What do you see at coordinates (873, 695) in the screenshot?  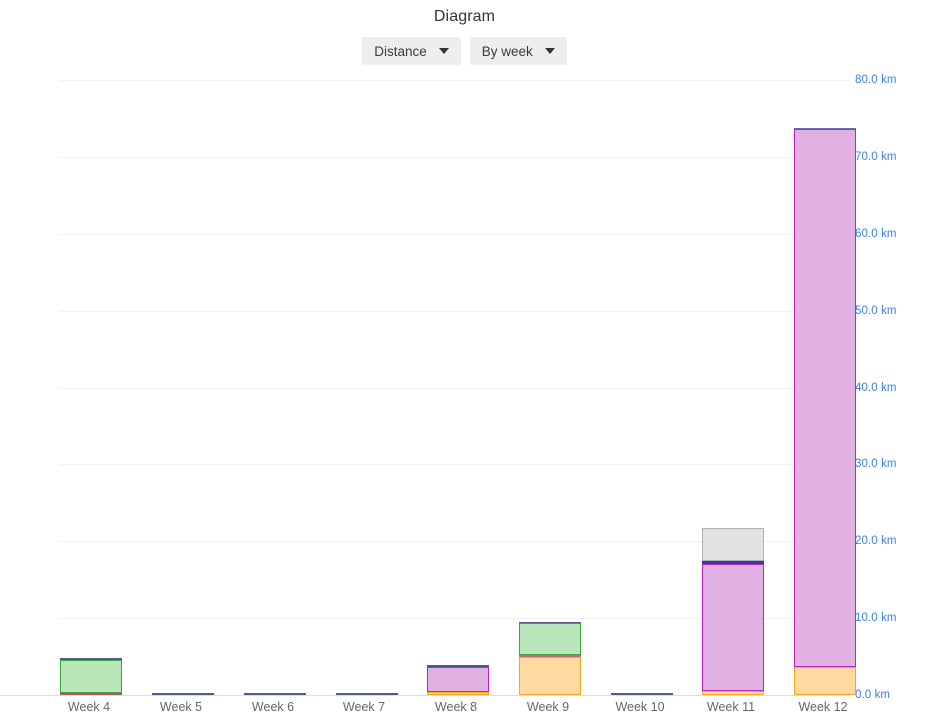 I see `y-axis-tick-label: 0.0 km` at bounding box center [873, 695].